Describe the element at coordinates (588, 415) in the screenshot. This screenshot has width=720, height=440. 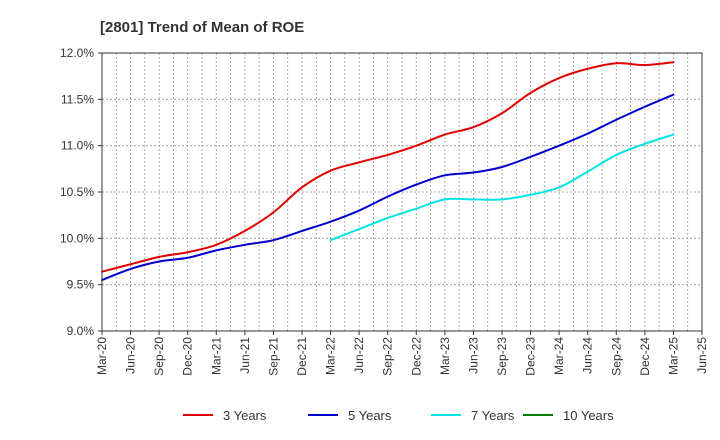
I see `legend-label-10-years: 10 Years` at that location.